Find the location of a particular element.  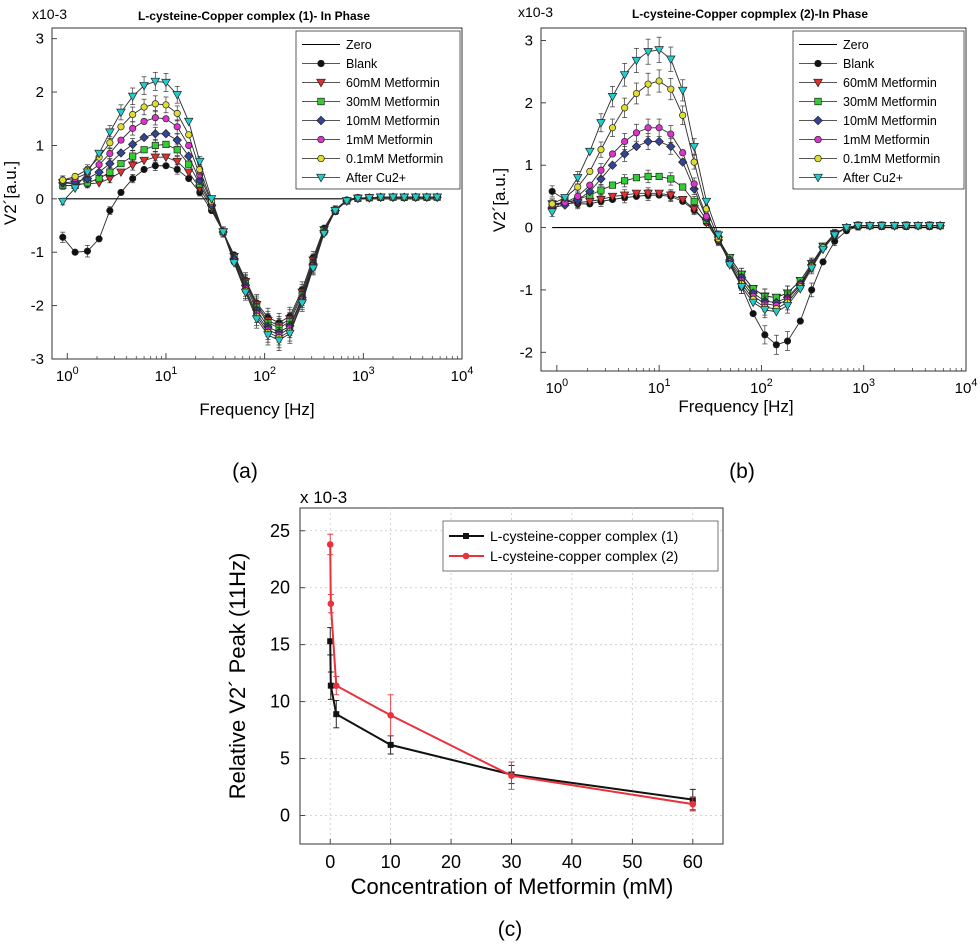

c-series-l-cysteine-copper-complex-2-point is located at coordinates (331, 603).